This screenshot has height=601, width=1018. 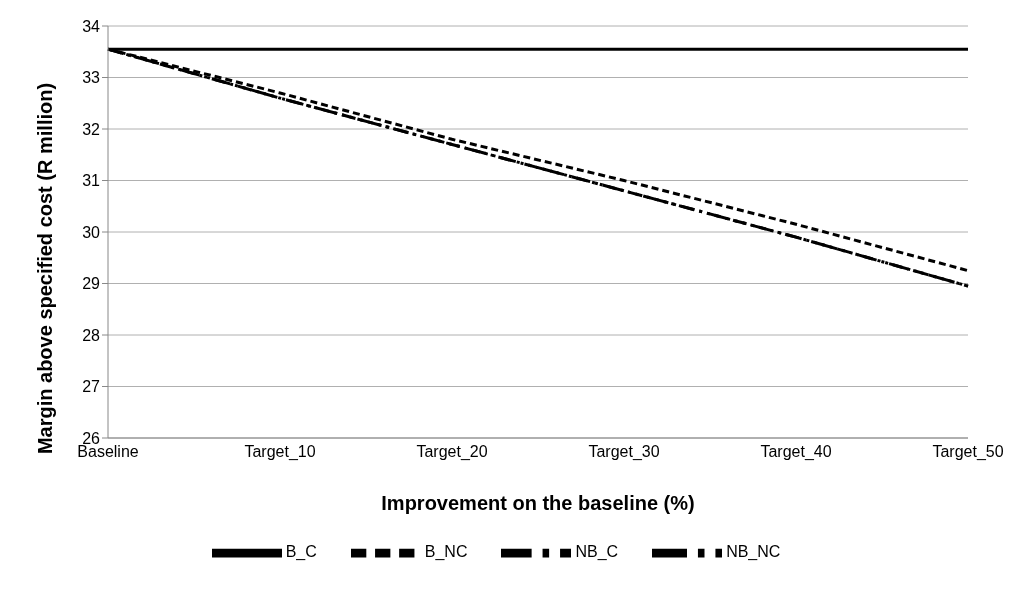 I want to click on legend-label: B_NC, so click(x=446, y=552).